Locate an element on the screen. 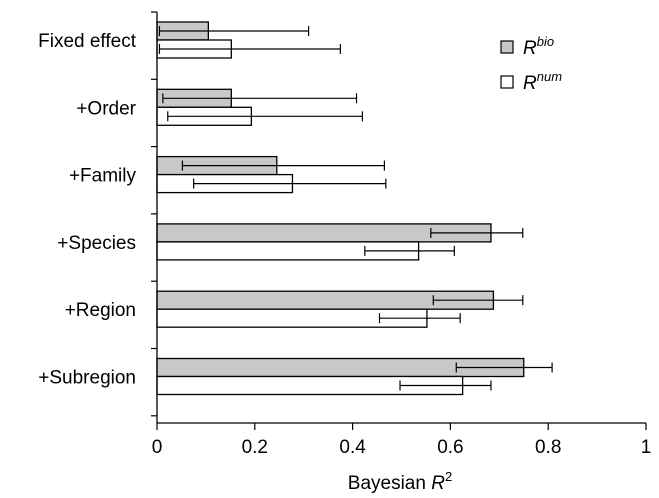  legend-label-bio: Rbio is located at coordinates (538, 46).